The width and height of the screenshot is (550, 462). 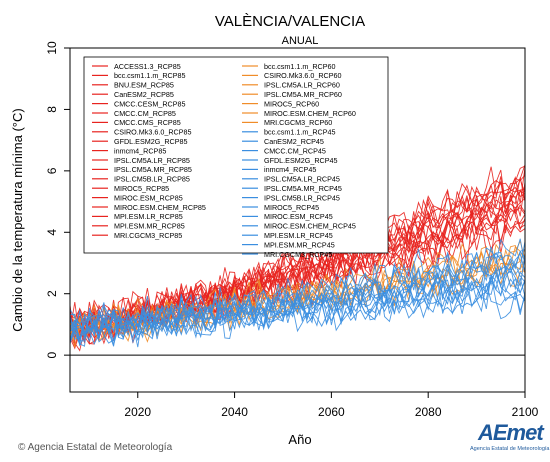 I want to click on x-tick-label: 2040, so click(x=234, y=412).